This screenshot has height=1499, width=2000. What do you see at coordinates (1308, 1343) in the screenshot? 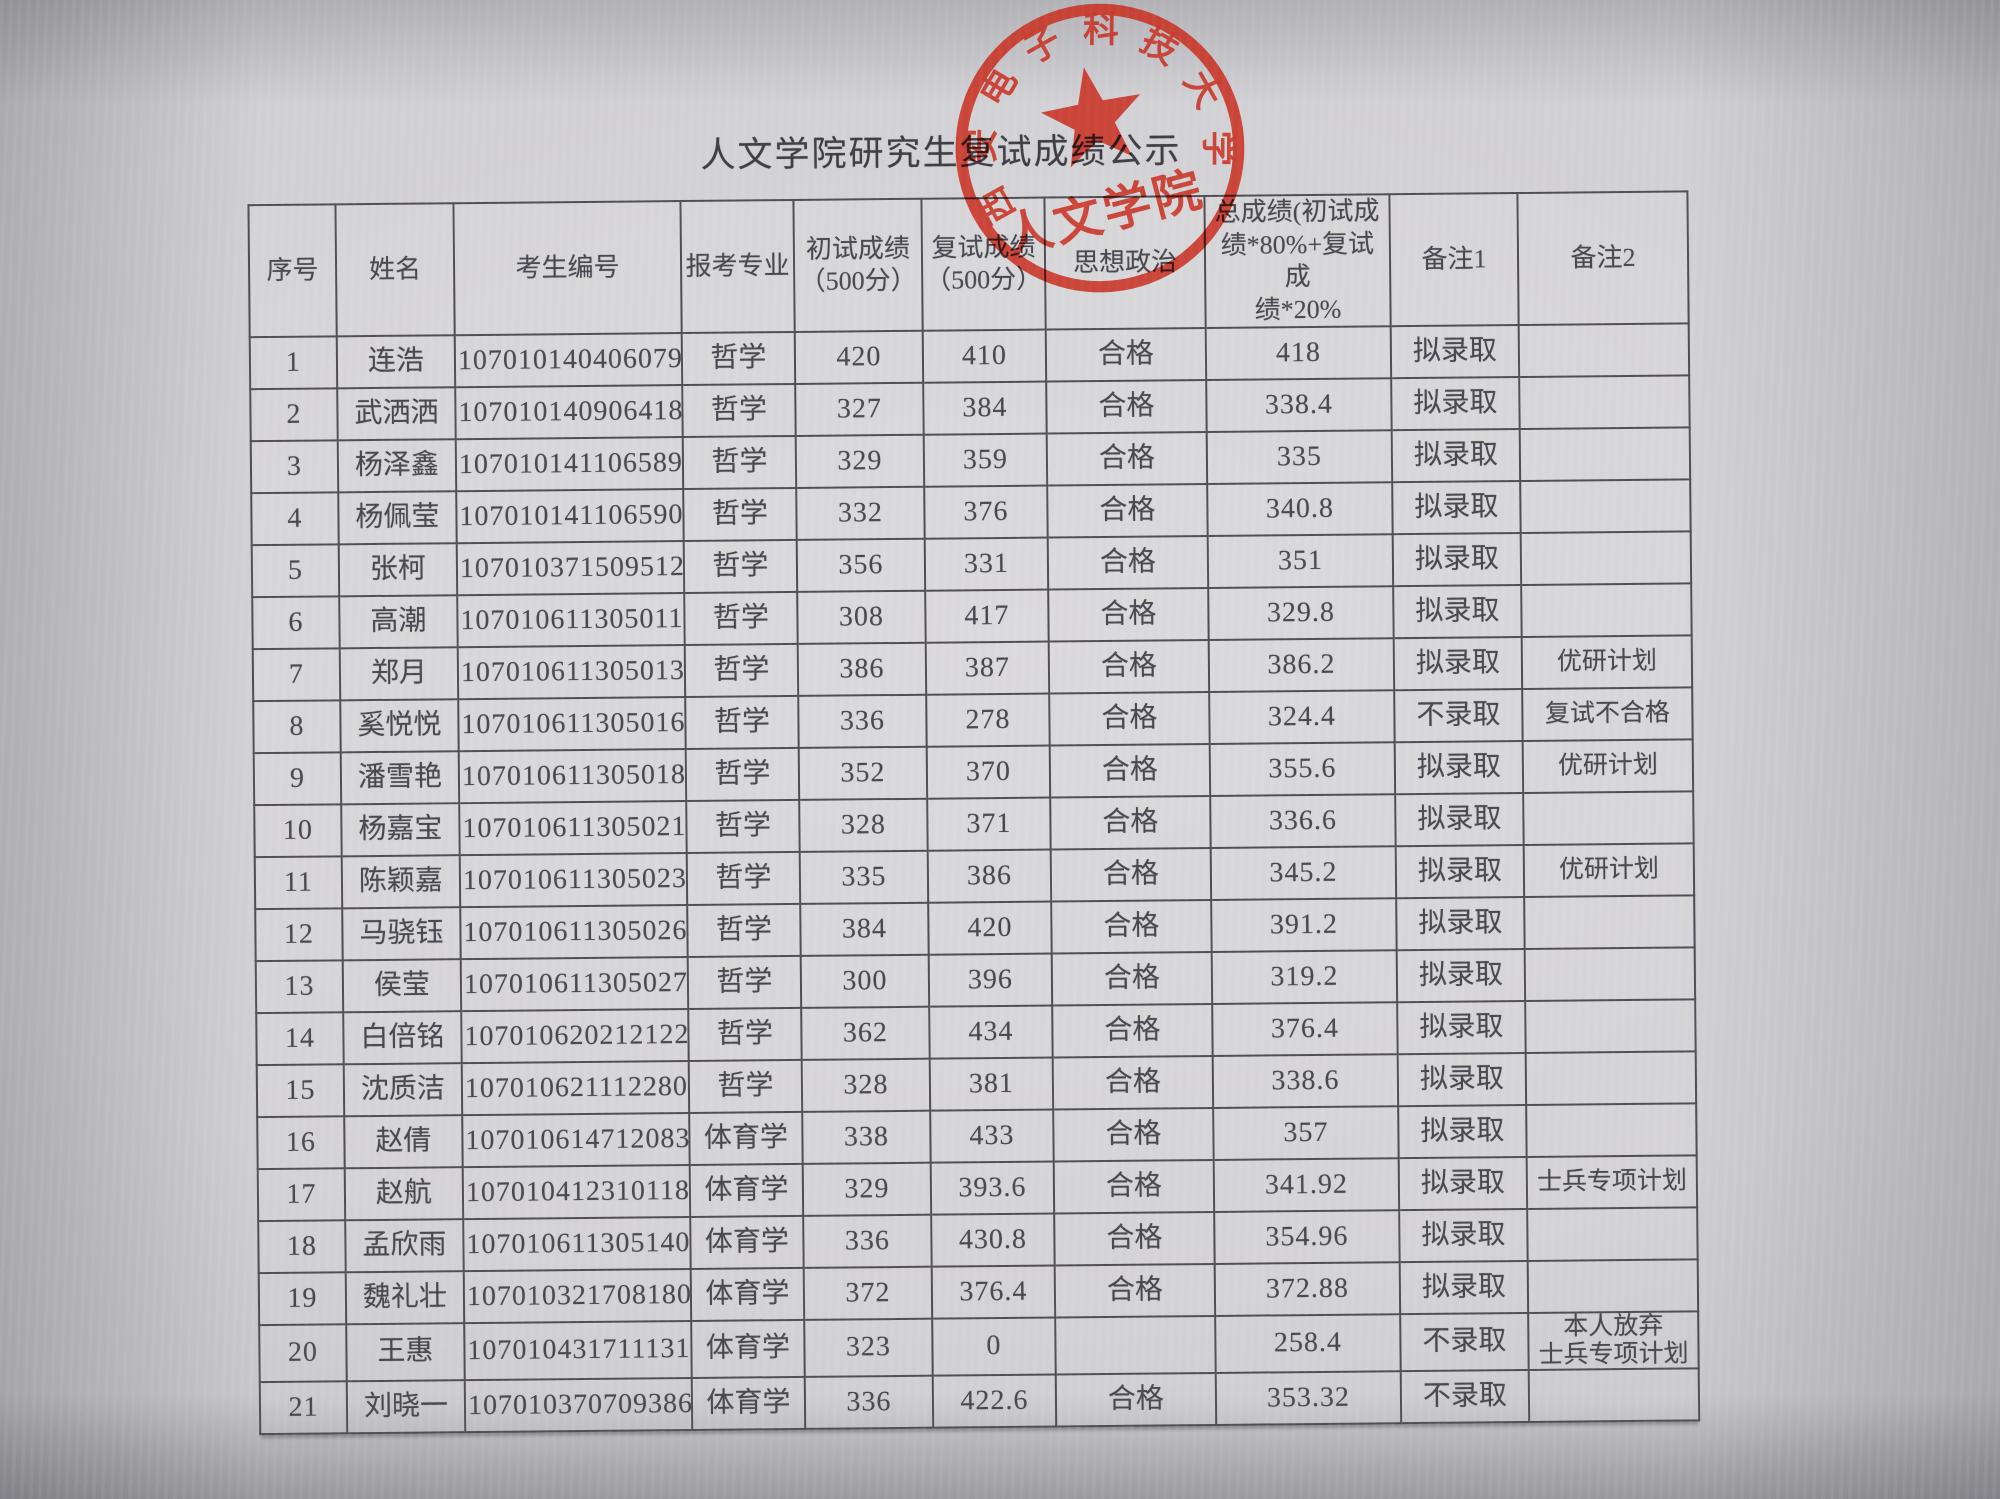
I see `cell-total-score: 258.4` at bounding box center [1308, 1343].